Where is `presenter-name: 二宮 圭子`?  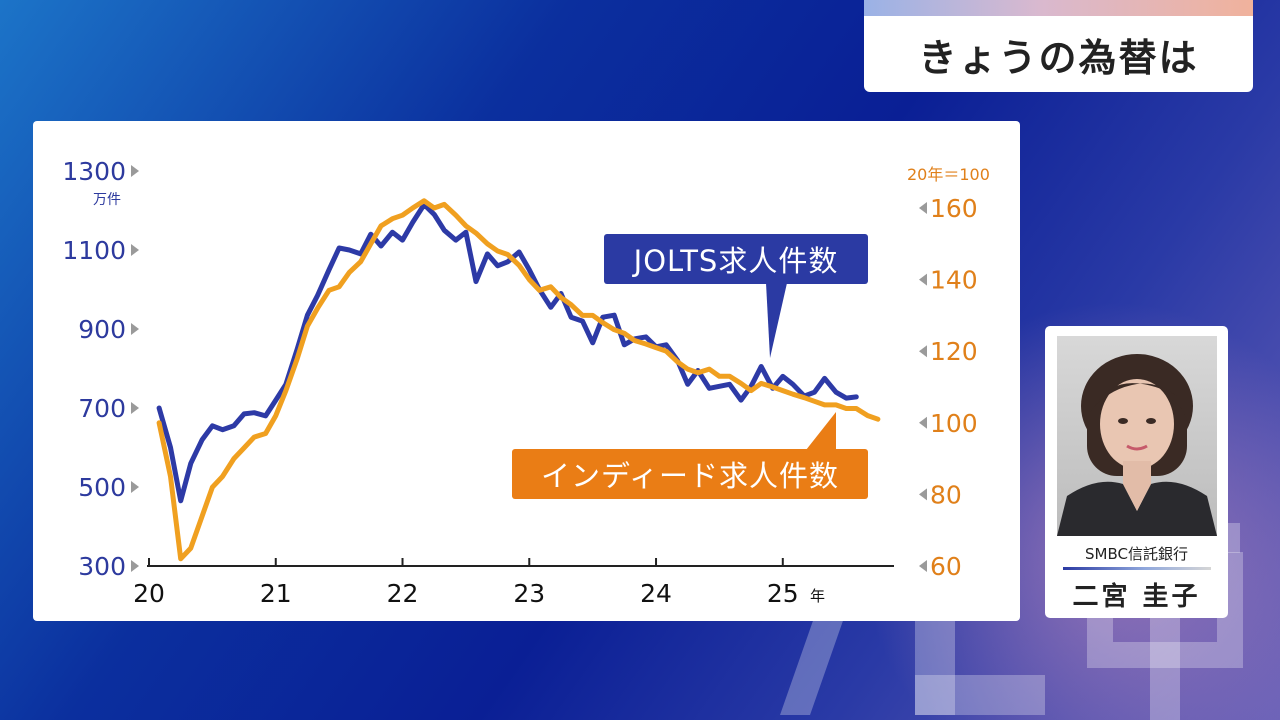 presenter-name: 二宮 圭子 is located at coordinates (1136, 597).